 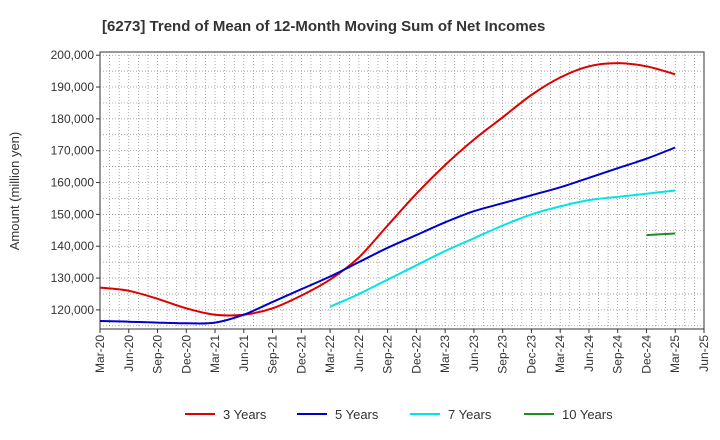 What do you see at coordinates (301, 354) in the screenshot?
I see `x-tick-label: Dec-21` at bounding box center [301, 354].